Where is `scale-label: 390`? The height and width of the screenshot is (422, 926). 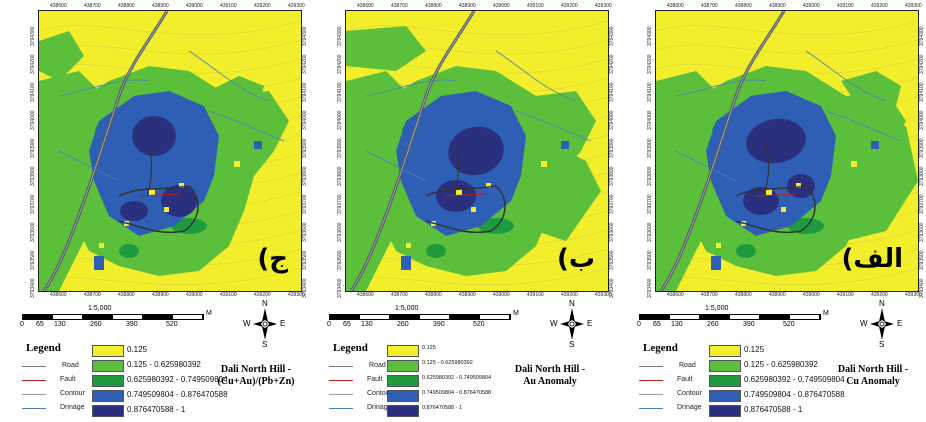 scale-label: 390 is located at coordinates (132, 324).